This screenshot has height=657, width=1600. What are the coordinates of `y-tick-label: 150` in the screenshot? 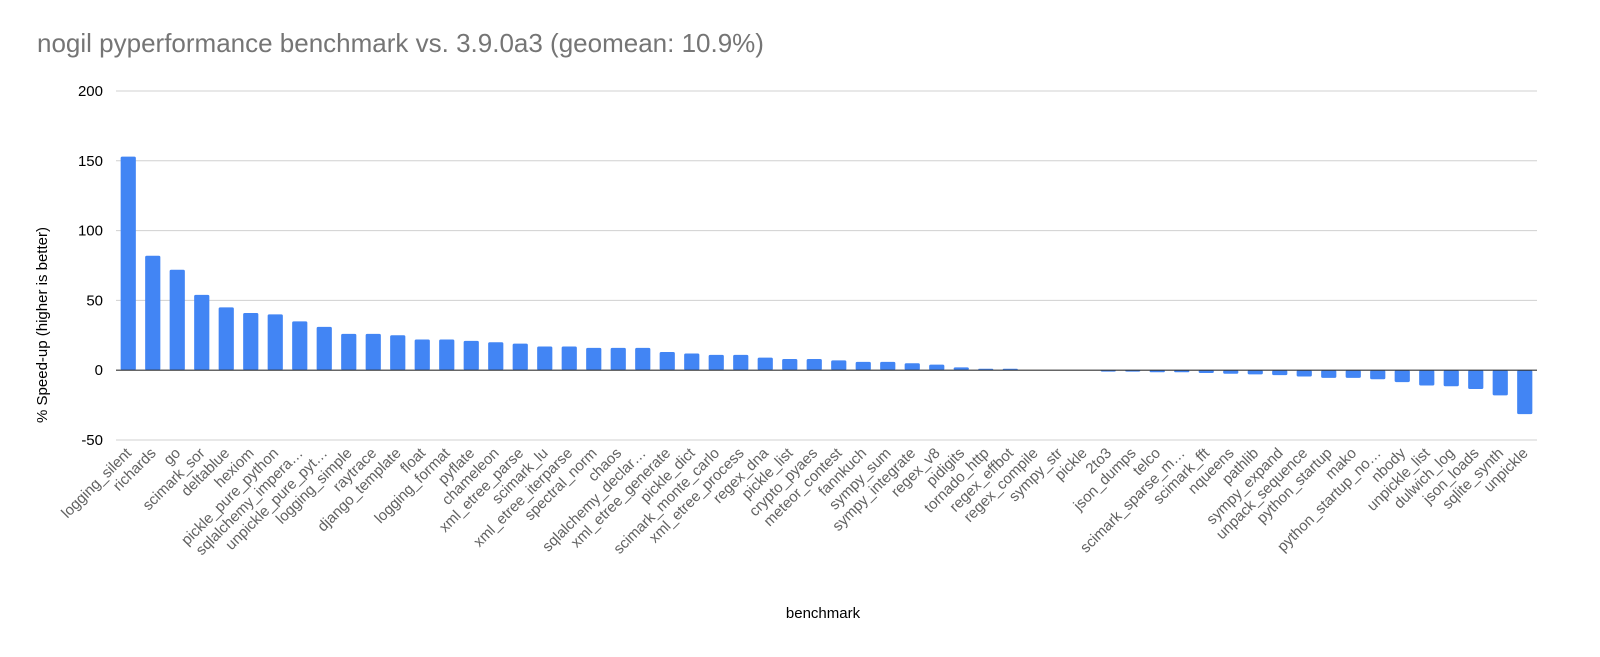 It's located at (90, 161).